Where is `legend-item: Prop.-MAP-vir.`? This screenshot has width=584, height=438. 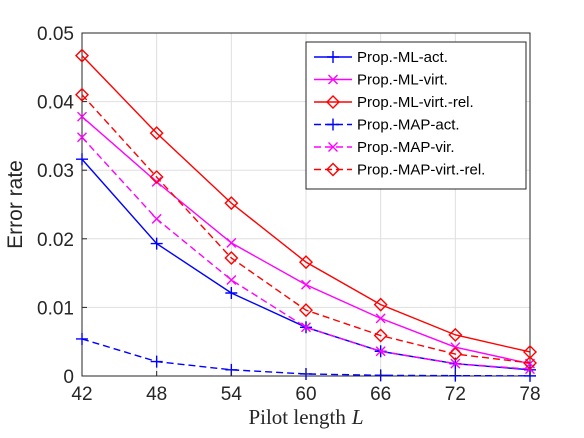
legend-item: Prop.-MAP-vir. is located at coordinates (384, 147).